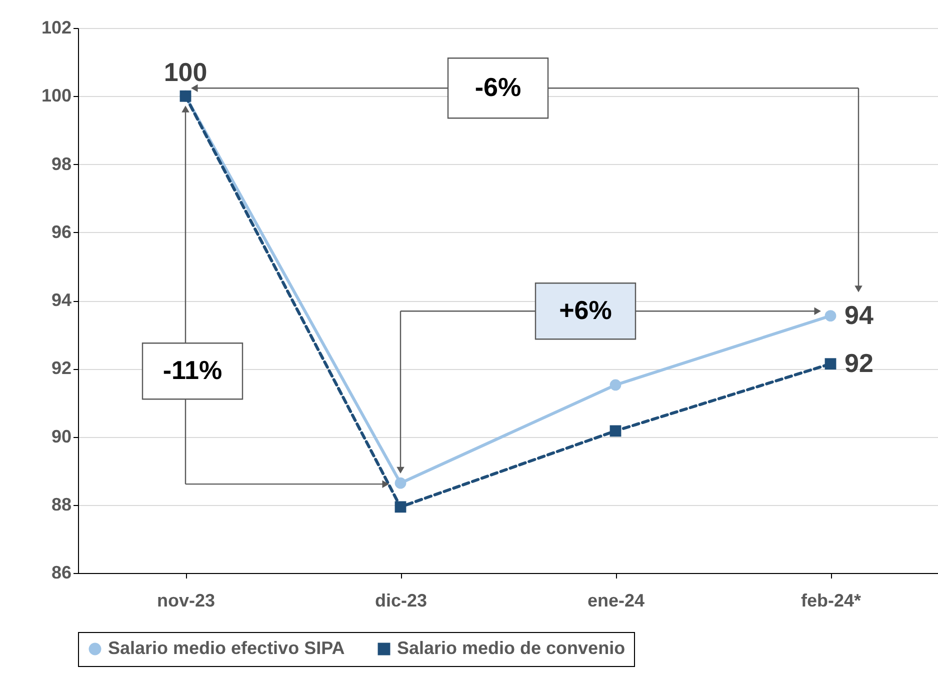  Describe the element at coordinates (401, 600) in the screenshot. I see `x-tick-label: dic-23` at that location.